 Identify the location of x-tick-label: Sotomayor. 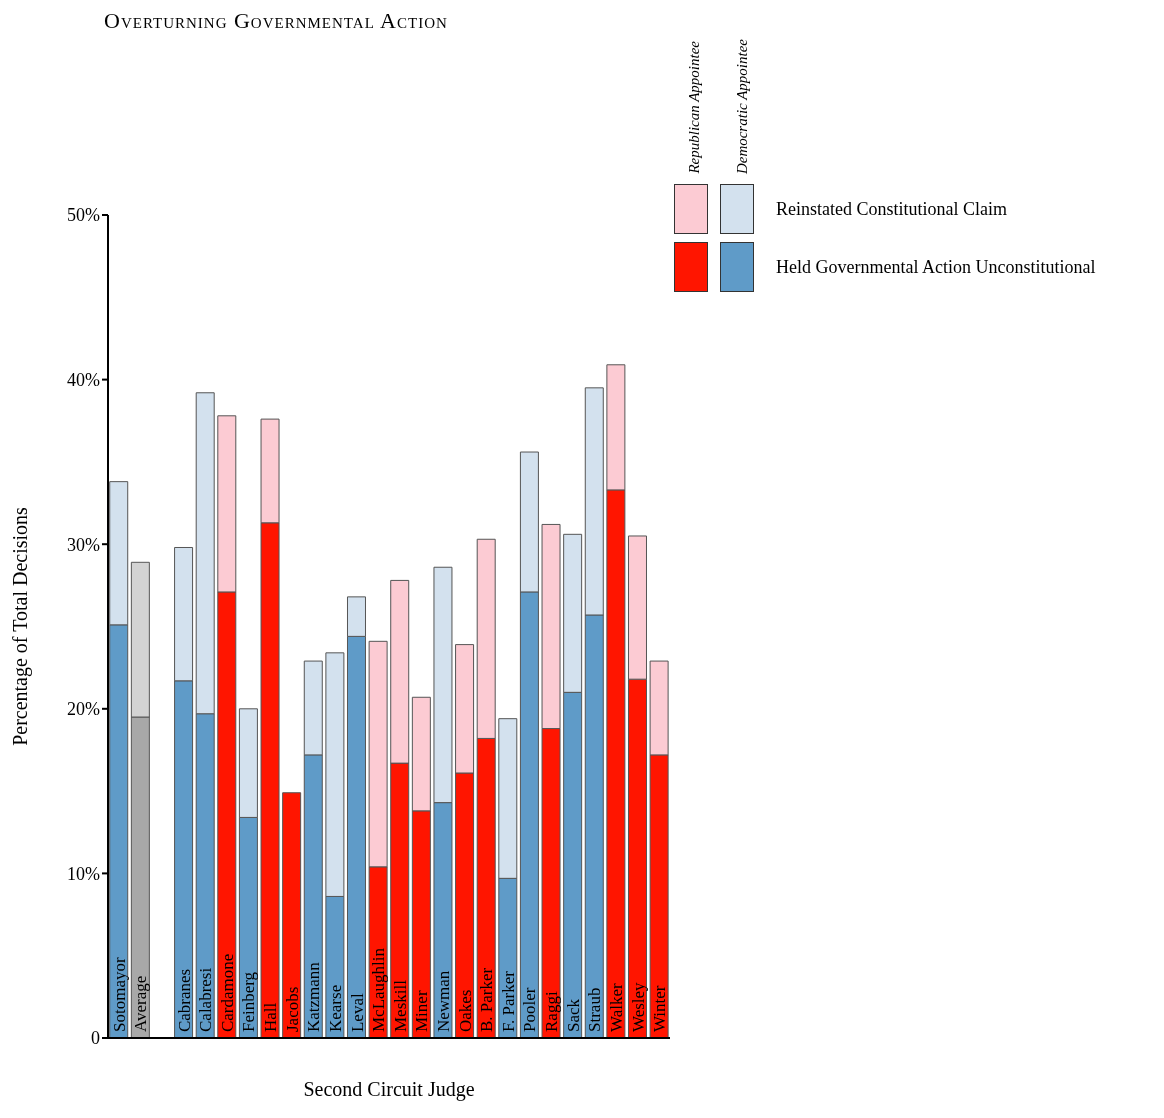
(119, 994).